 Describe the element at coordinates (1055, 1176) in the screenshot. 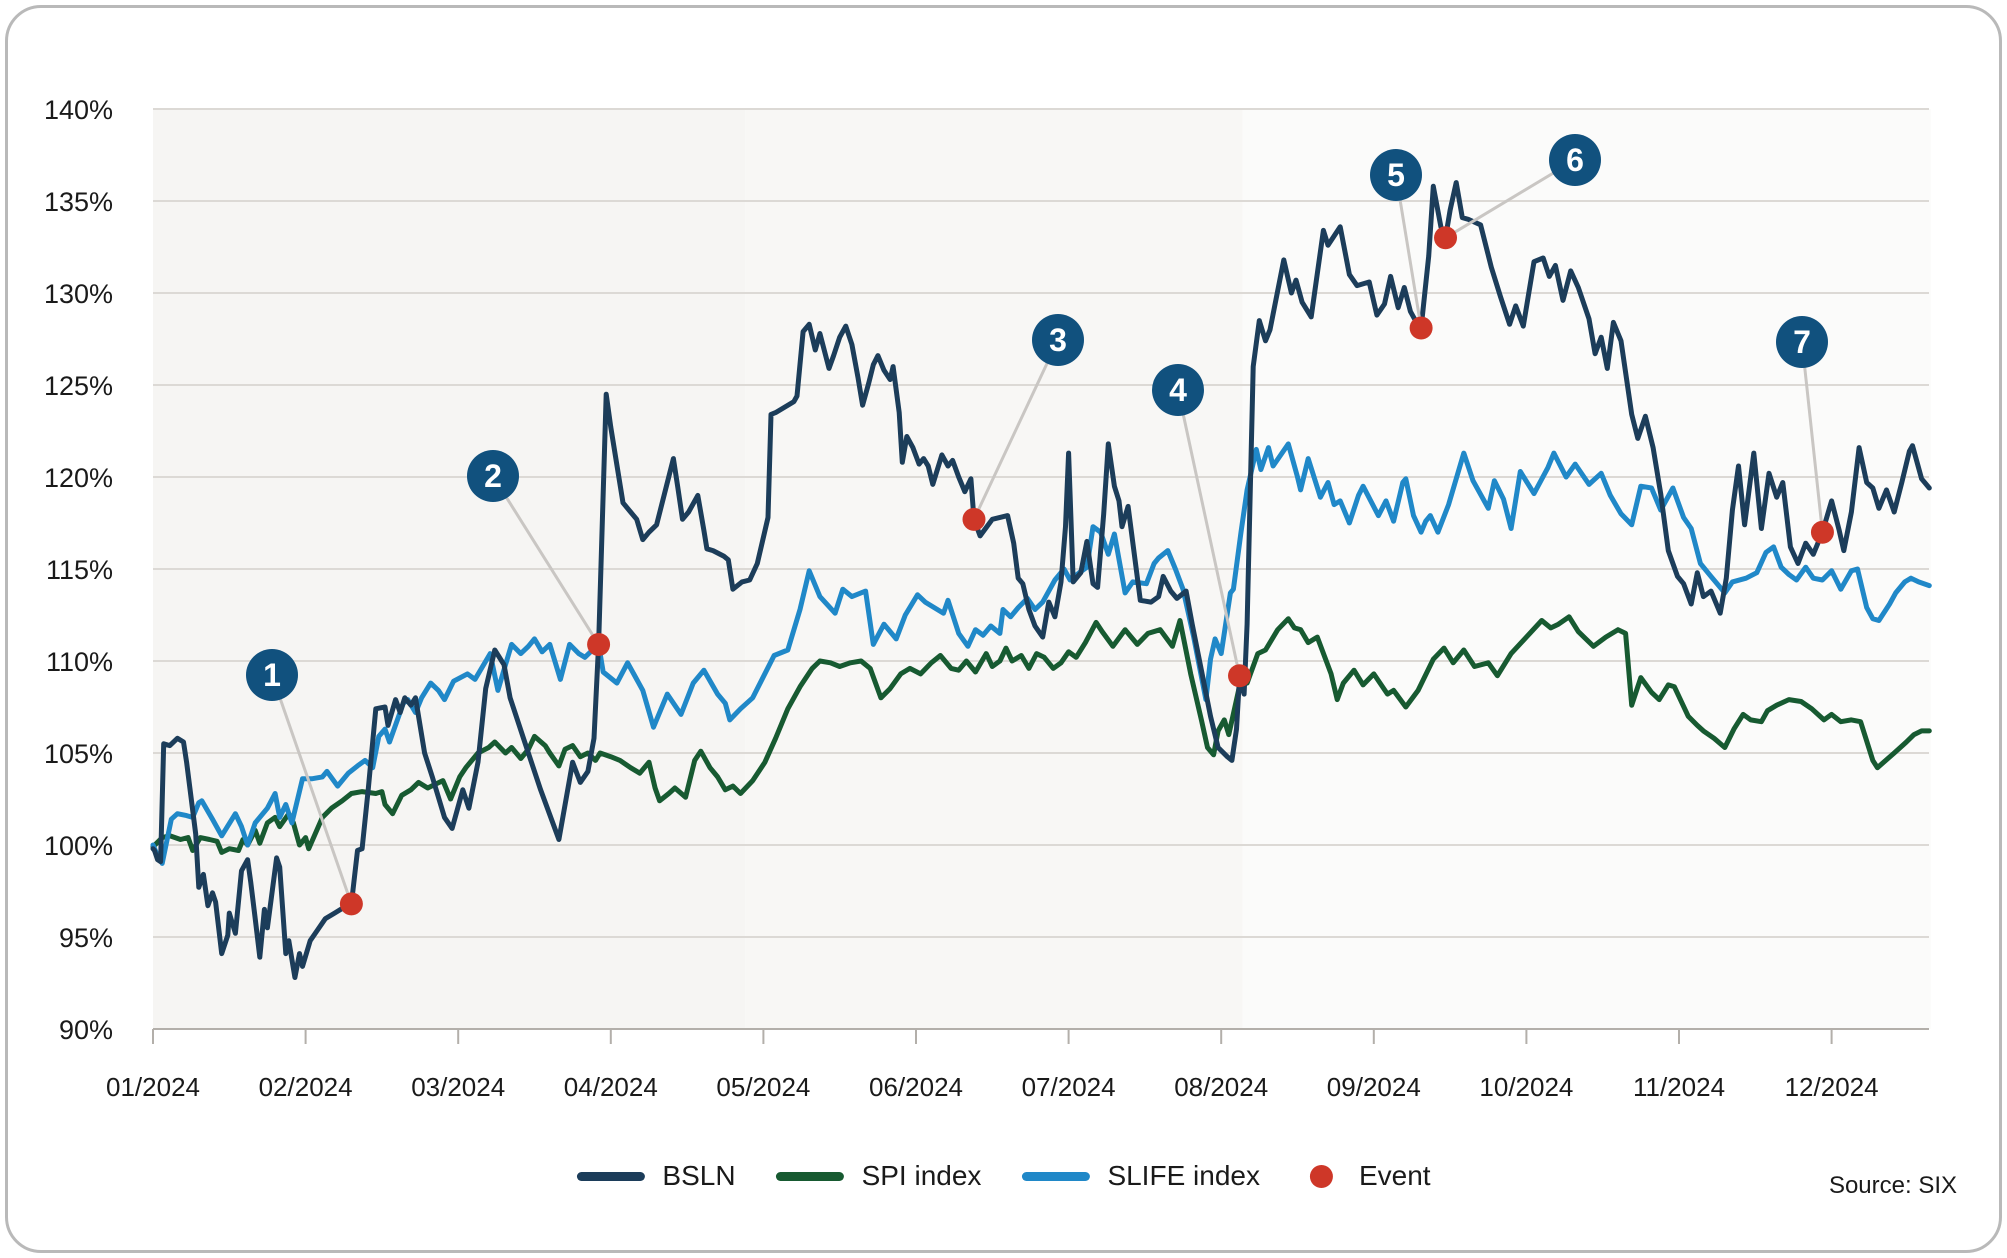

I see `slife-index-line-swatch` at that location.